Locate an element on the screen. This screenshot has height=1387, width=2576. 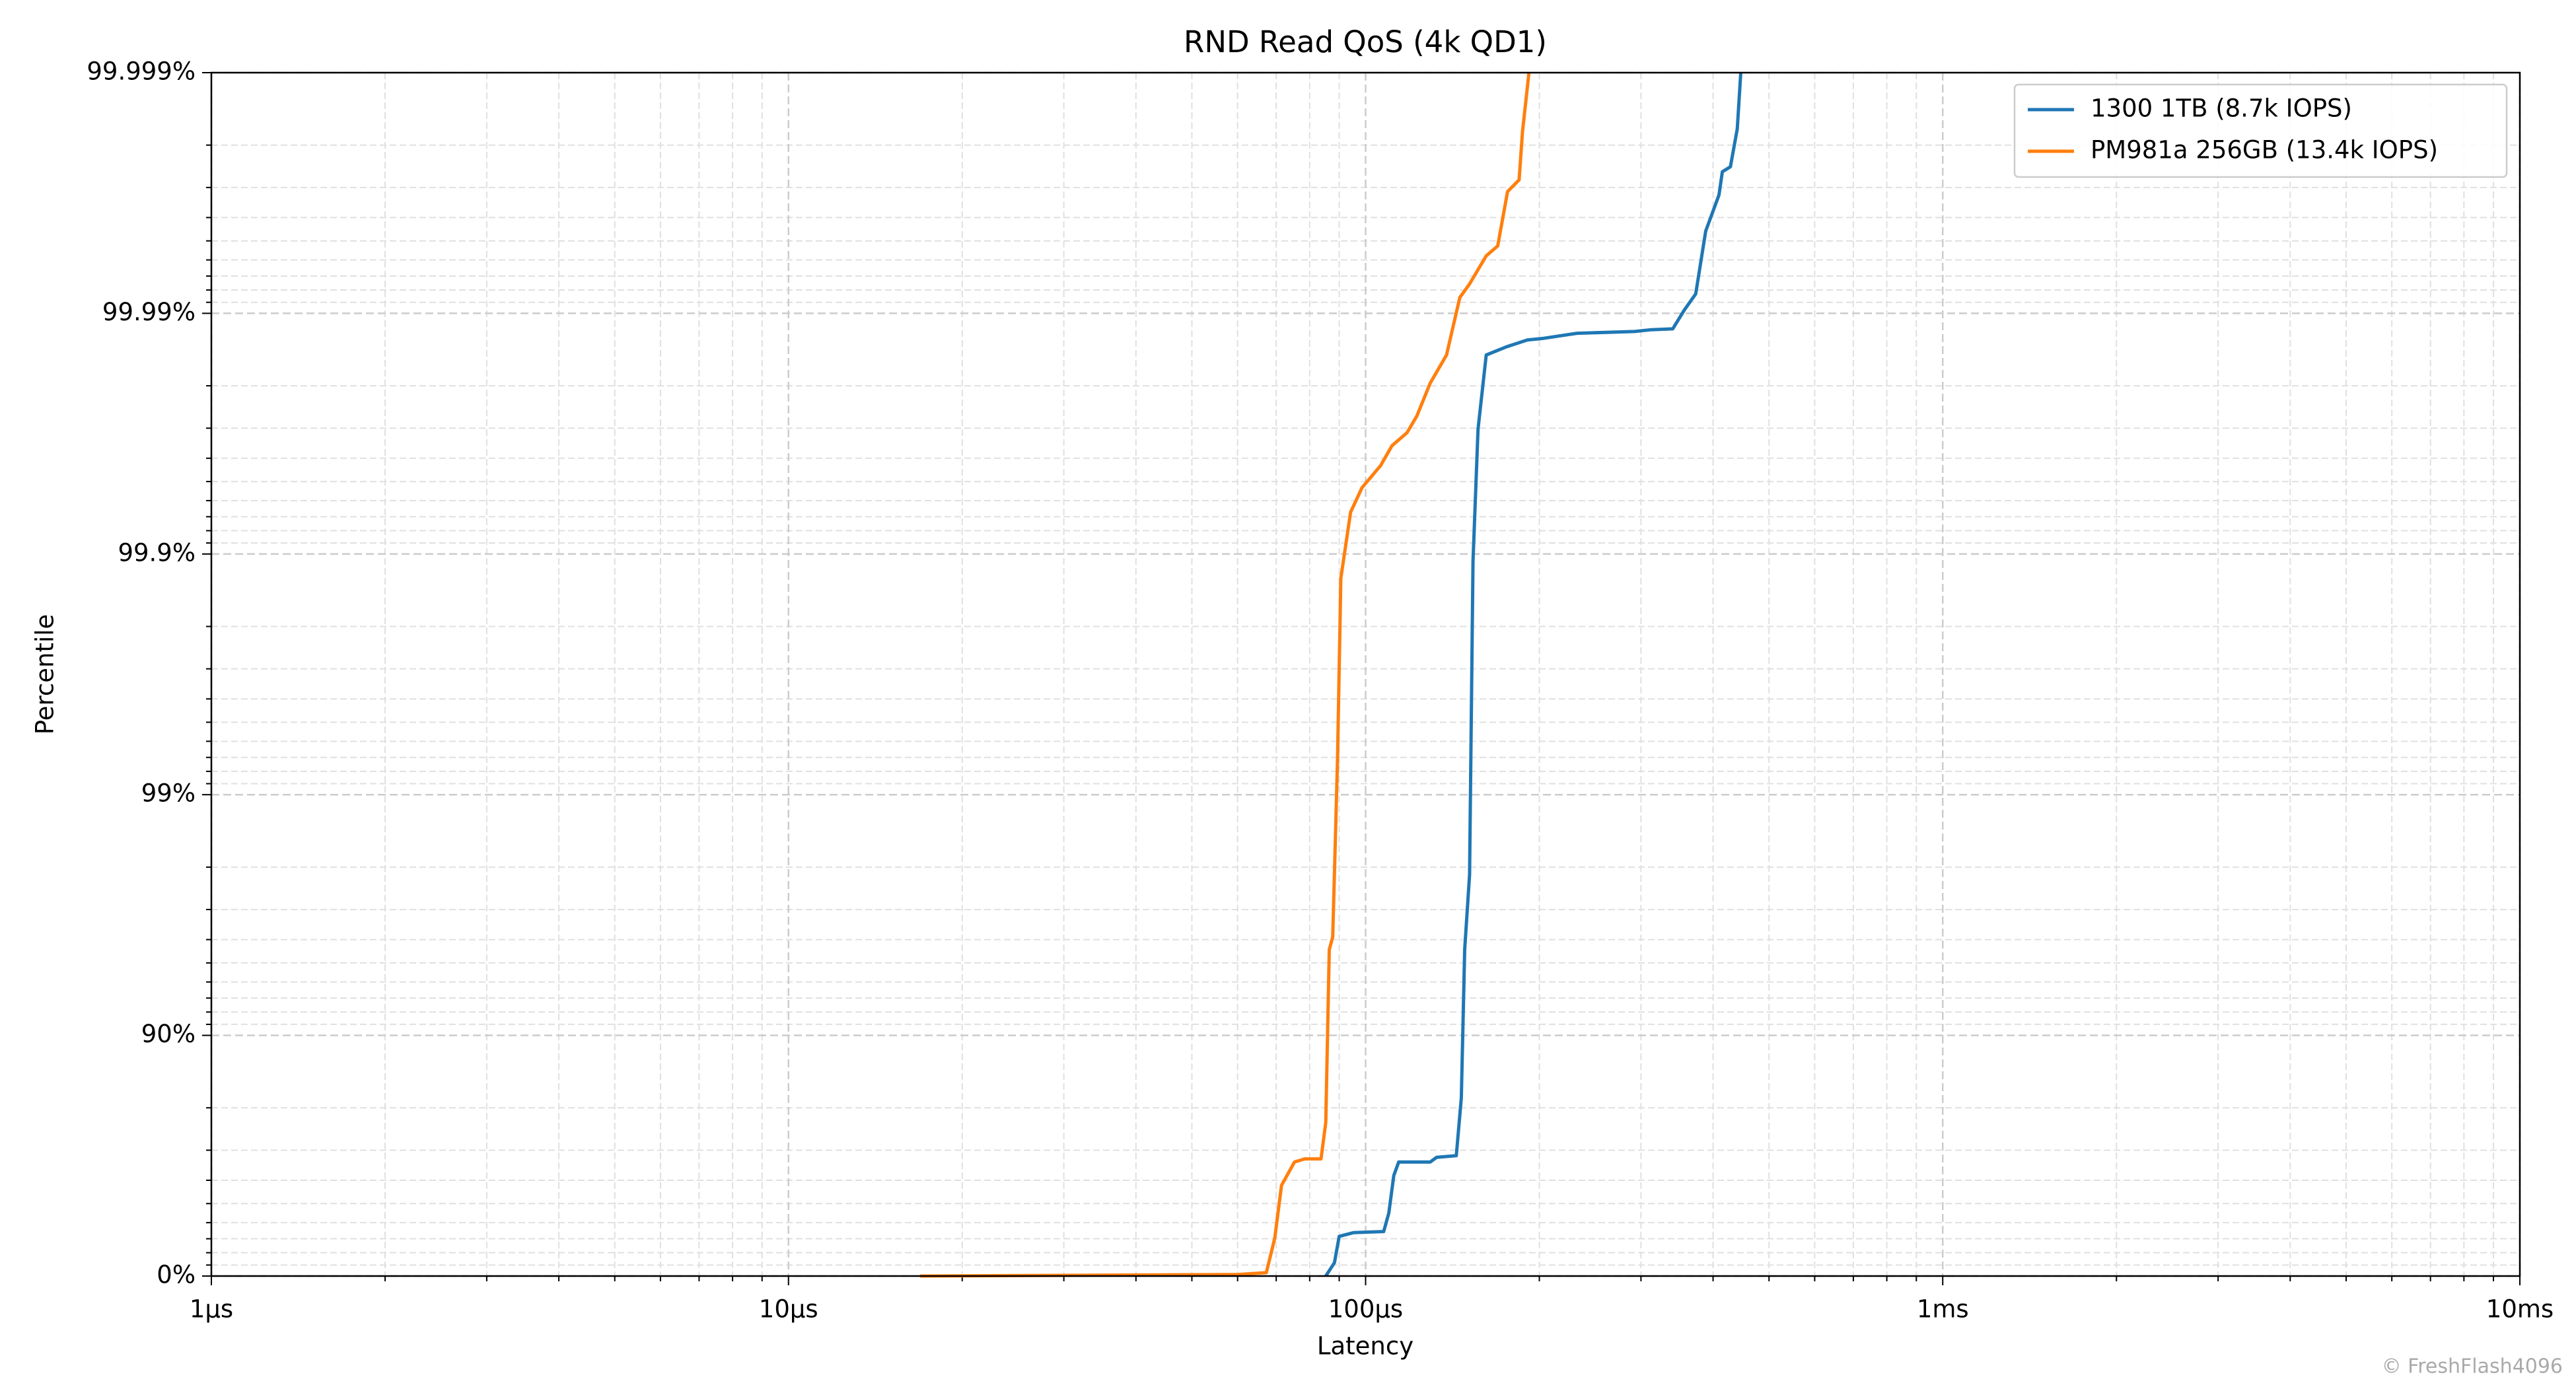
series-line is located at coordinates (1533, 674).